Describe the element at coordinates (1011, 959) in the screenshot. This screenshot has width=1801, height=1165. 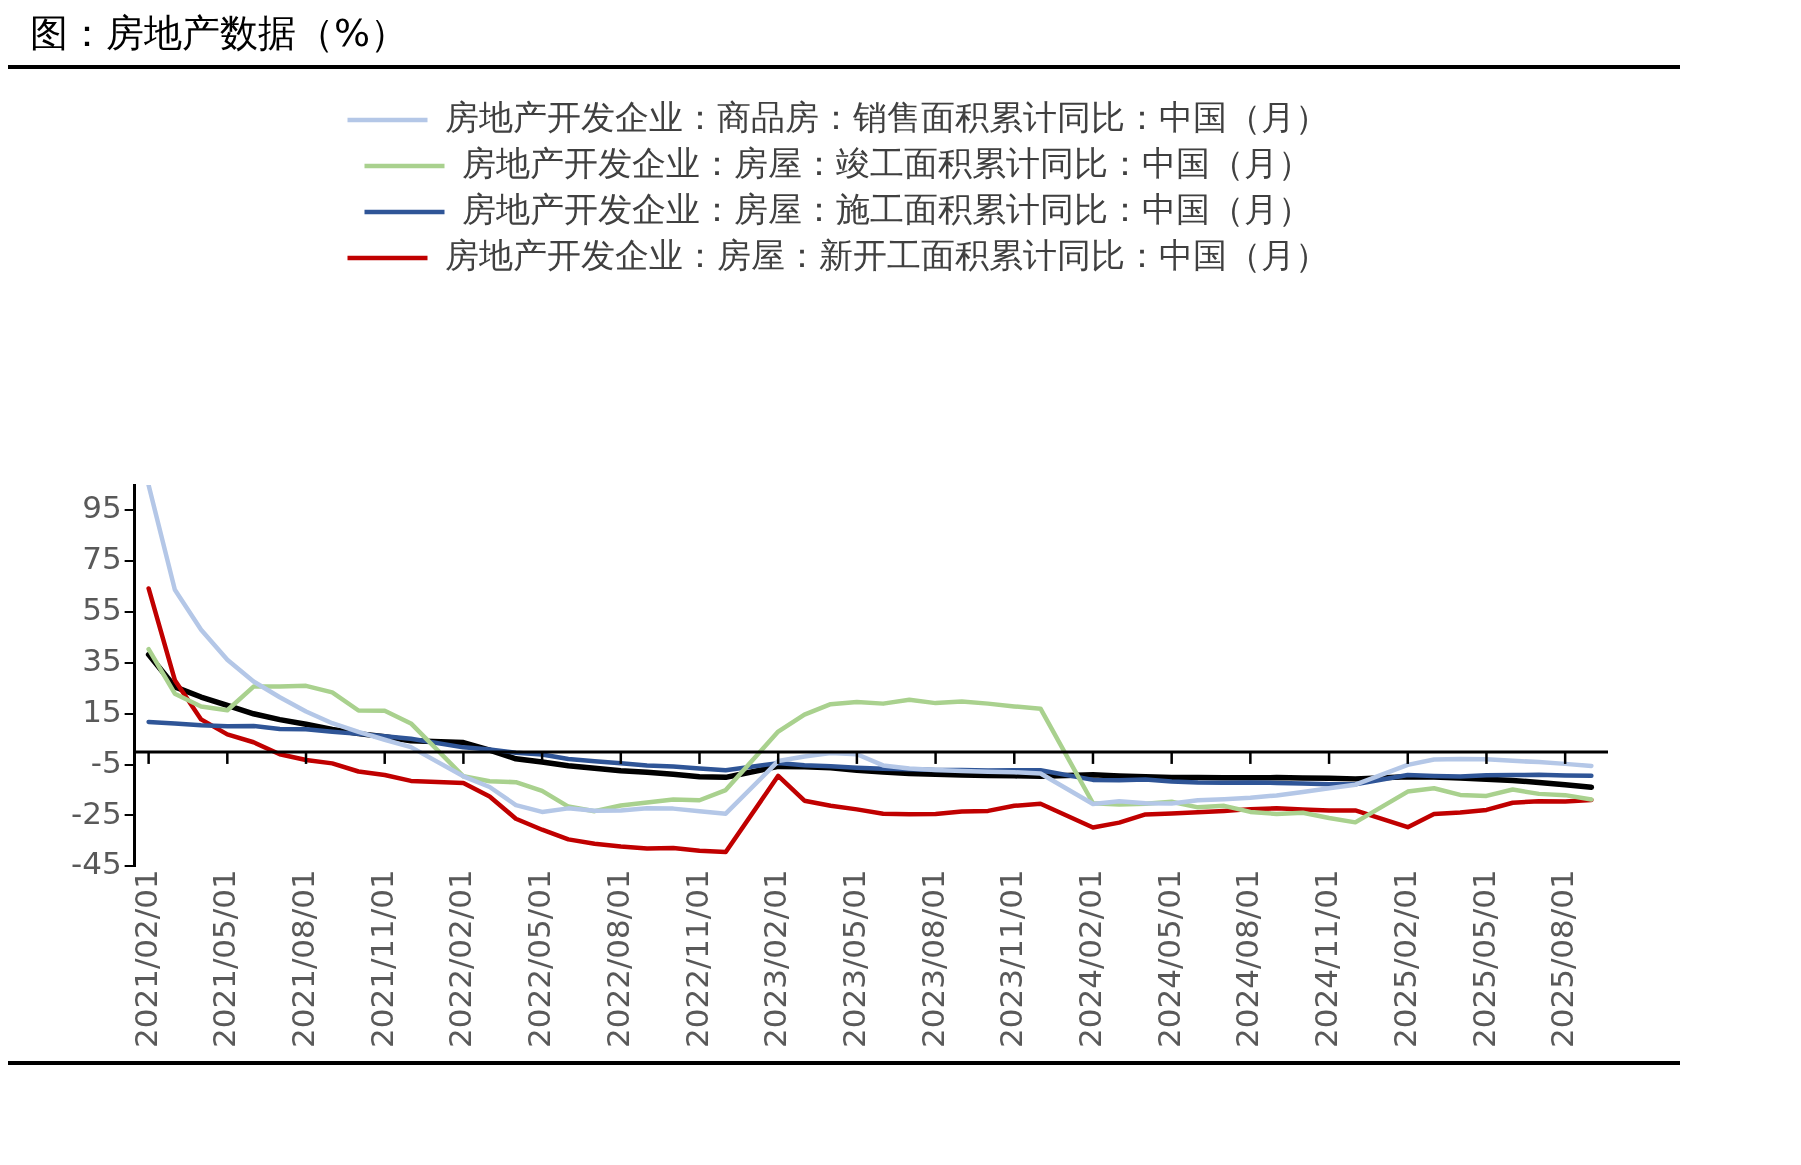
I see `x-tick-label: 2023/11/01` at that location.